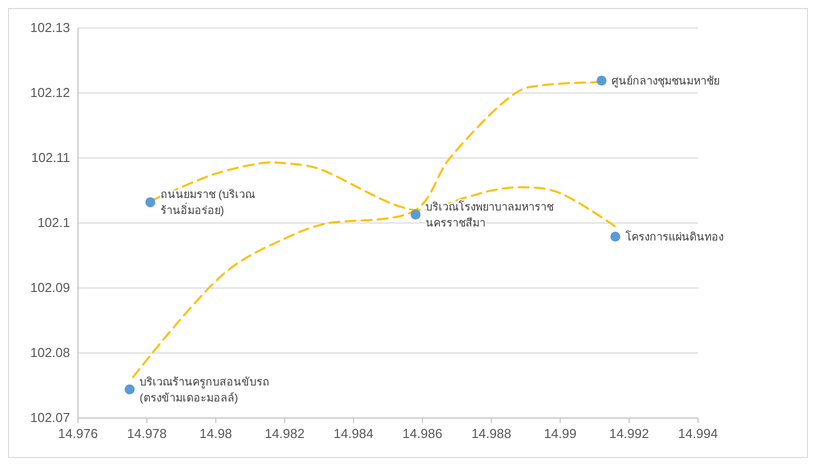 Image resolution: width=818 pixels, height=468 pixels. I want to click on x-tick-label: 14.986, so click(422, 433).